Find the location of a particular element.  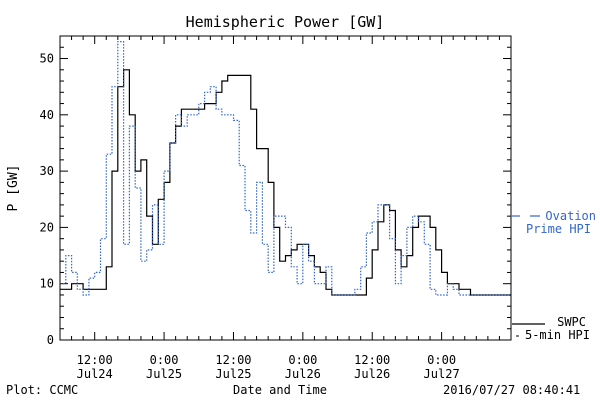

ovation-legend-label: Prime HPI is located at coordinates (558, 229).